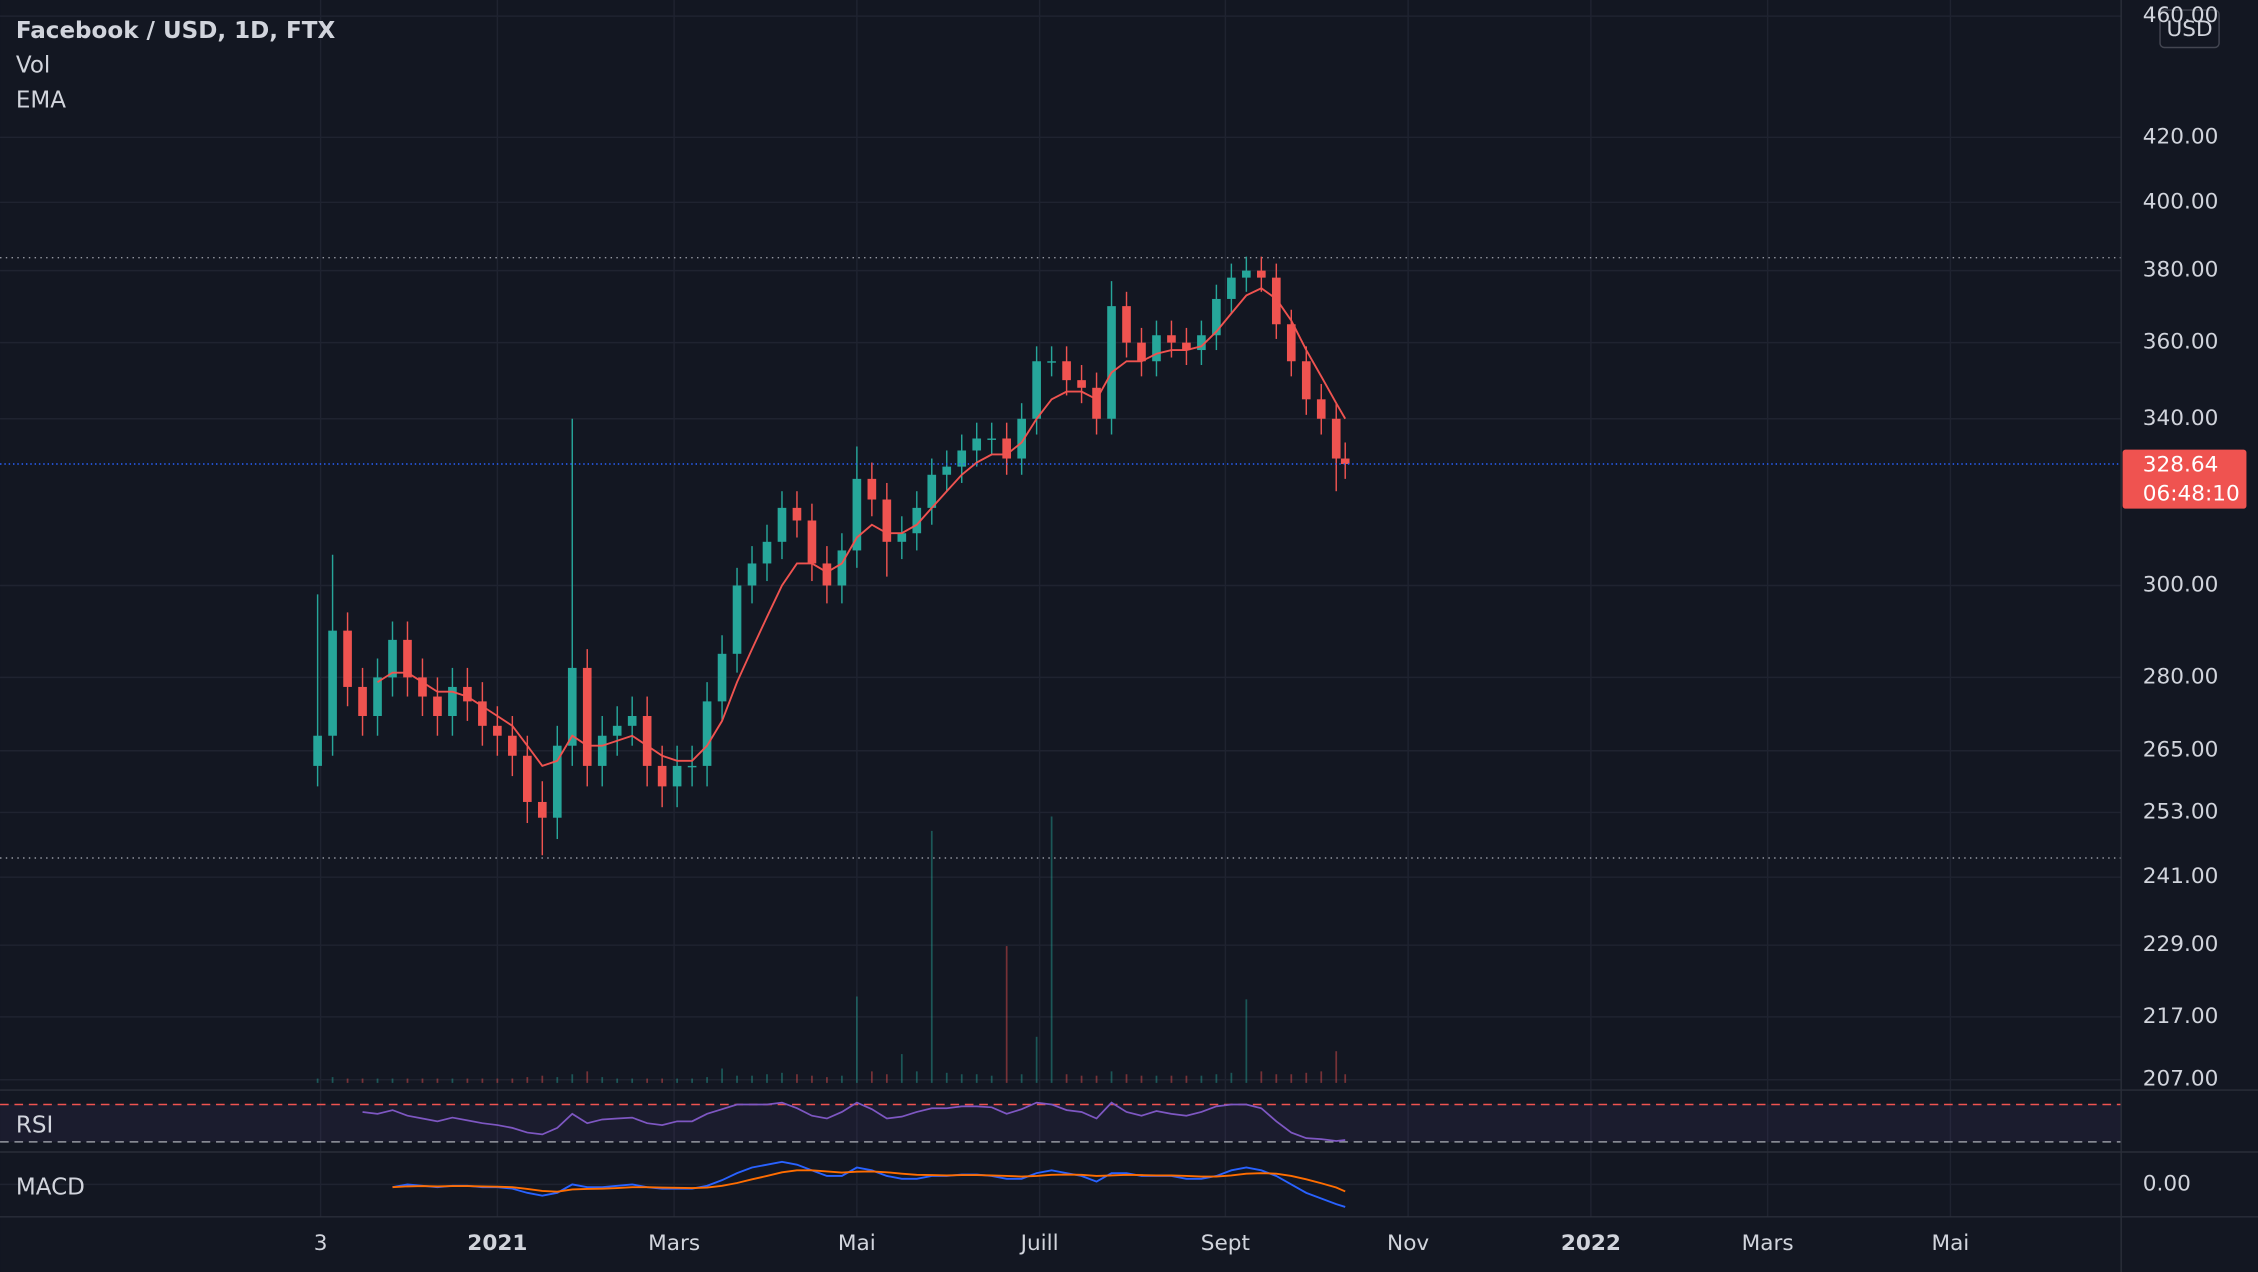 The width and height of the screenshot is (2258, 1272). Describe the element at coordinates (33, 66) in the screenshot. I see `legend-volume: Vol` at that location.